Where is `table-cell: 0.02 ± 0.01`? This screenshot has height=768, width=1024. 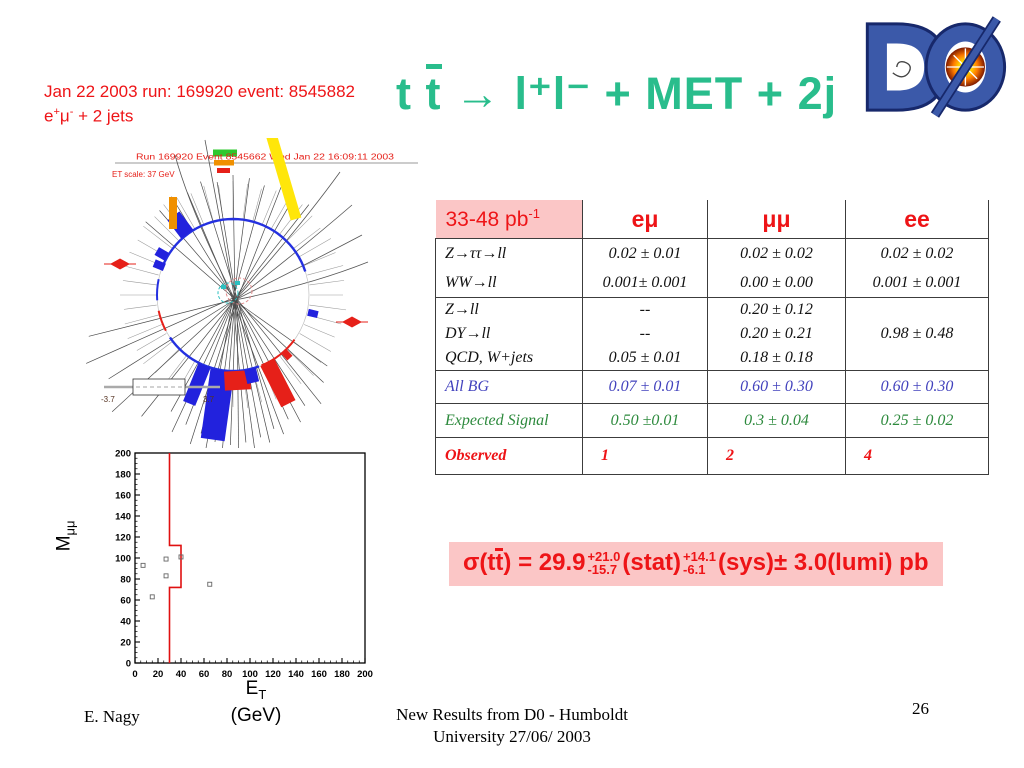 table-cell: 0.02 ± 0.01 is located at coordinates (645, 253).